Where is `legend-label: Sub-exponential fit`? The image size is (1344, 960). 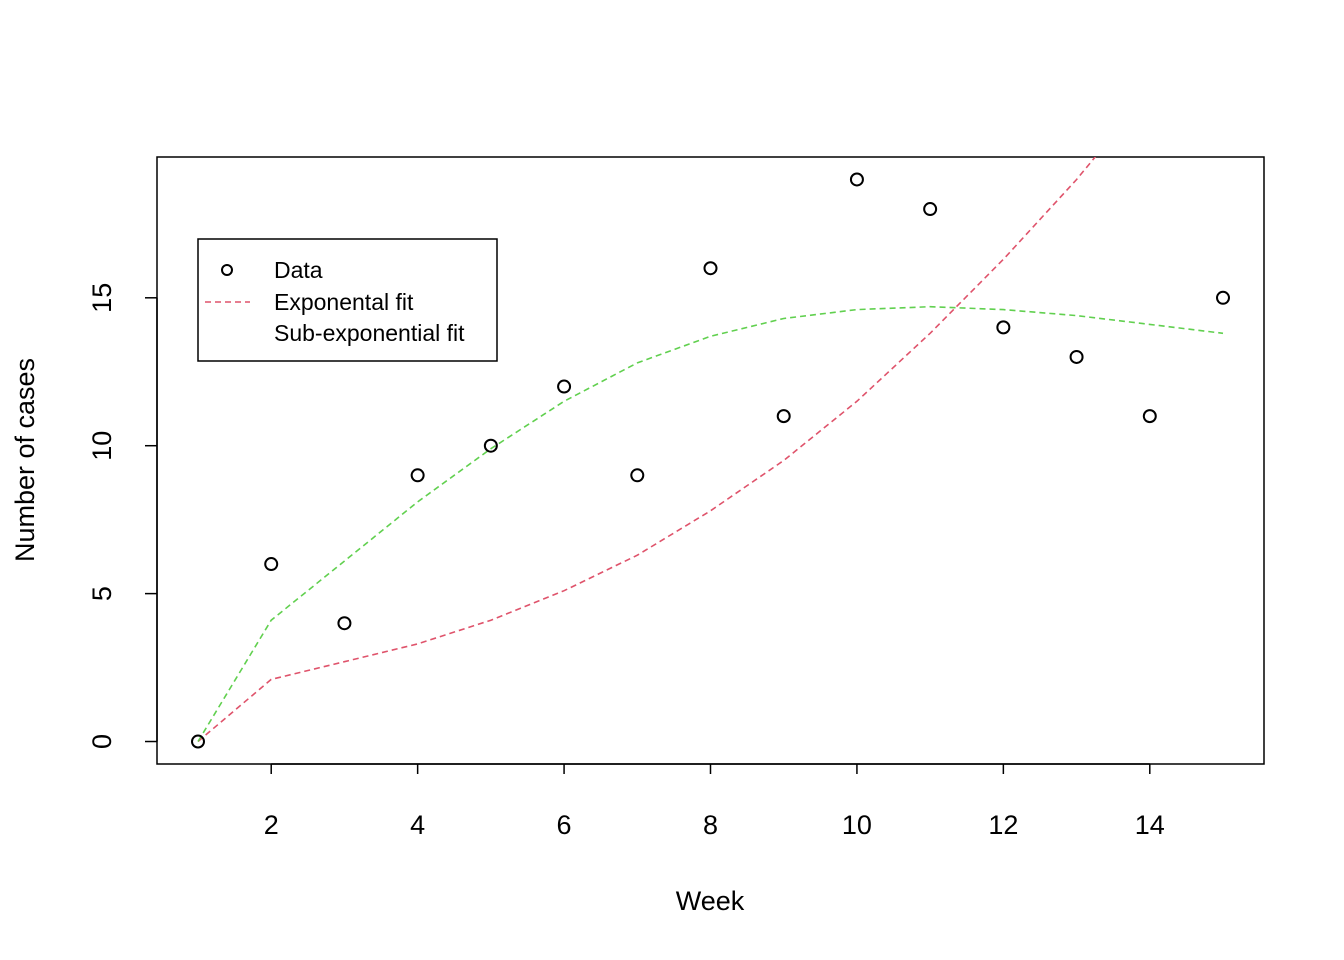
legend-label: Sub-exponential fit is located at coordinates (369, 333).